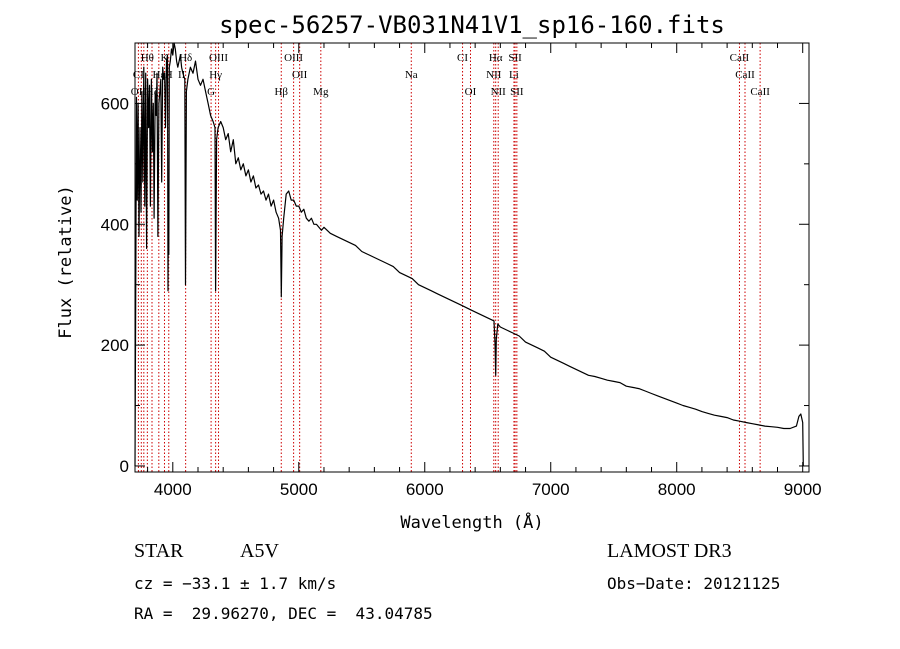 The height and width of the screenshot is (649, 900). I want to click on y-axis-label: Flux (relative), so click(66, 262).